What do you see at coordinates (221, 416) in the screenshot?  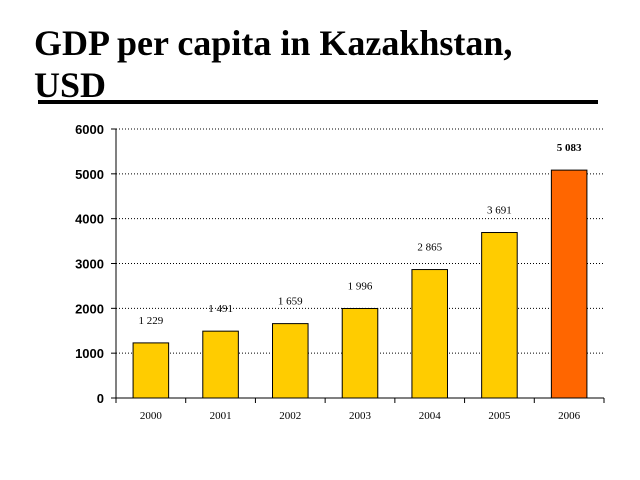 I see `x-tick-label-2001: 2001` at bounding box center [221, 416].